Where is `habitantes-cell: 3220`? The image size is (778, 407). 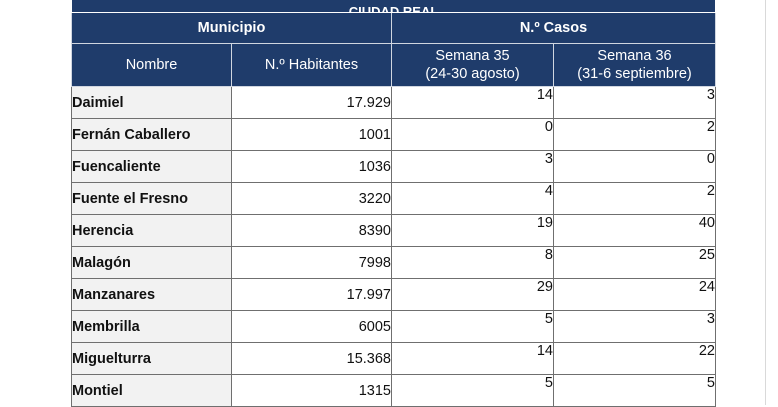 habitantes-cell: 3220 is located at coordinates (311, 198).